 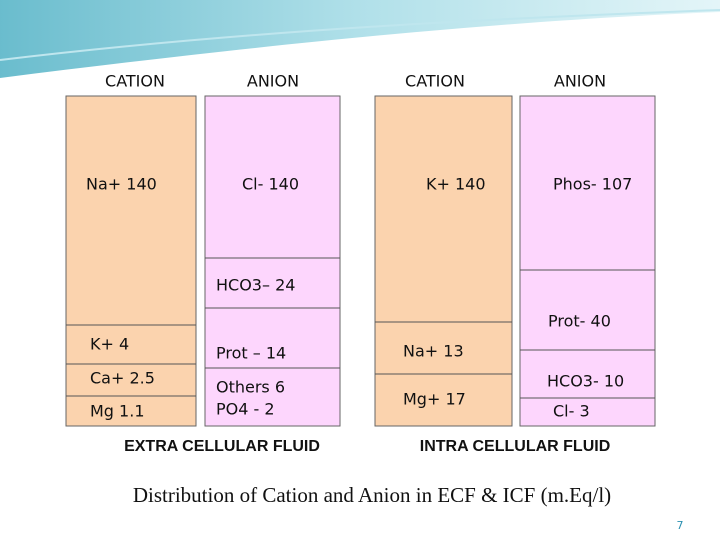 I want to click on ion-label: Mg 1.1, so click(x=117, y=411).